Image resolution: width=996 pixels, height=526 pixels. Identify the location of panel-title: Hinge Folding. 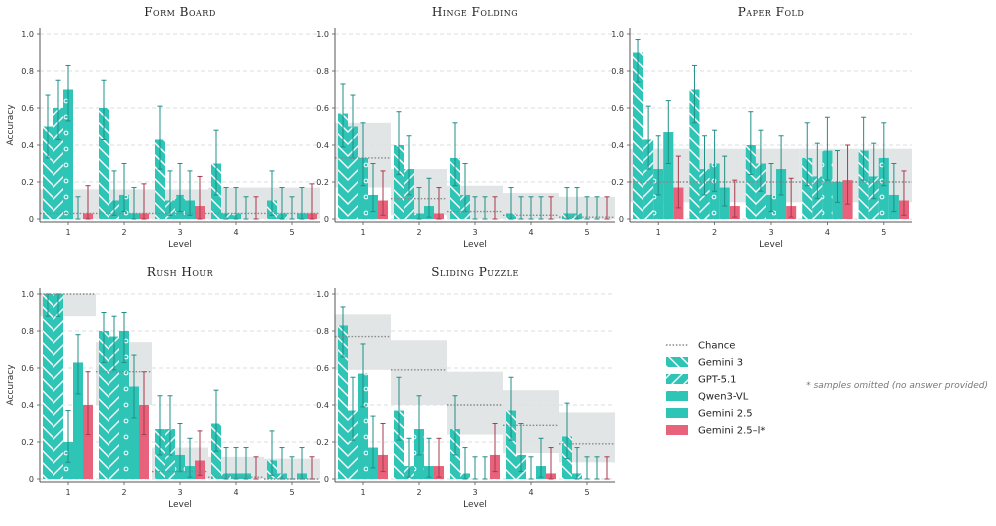
(475, 12).